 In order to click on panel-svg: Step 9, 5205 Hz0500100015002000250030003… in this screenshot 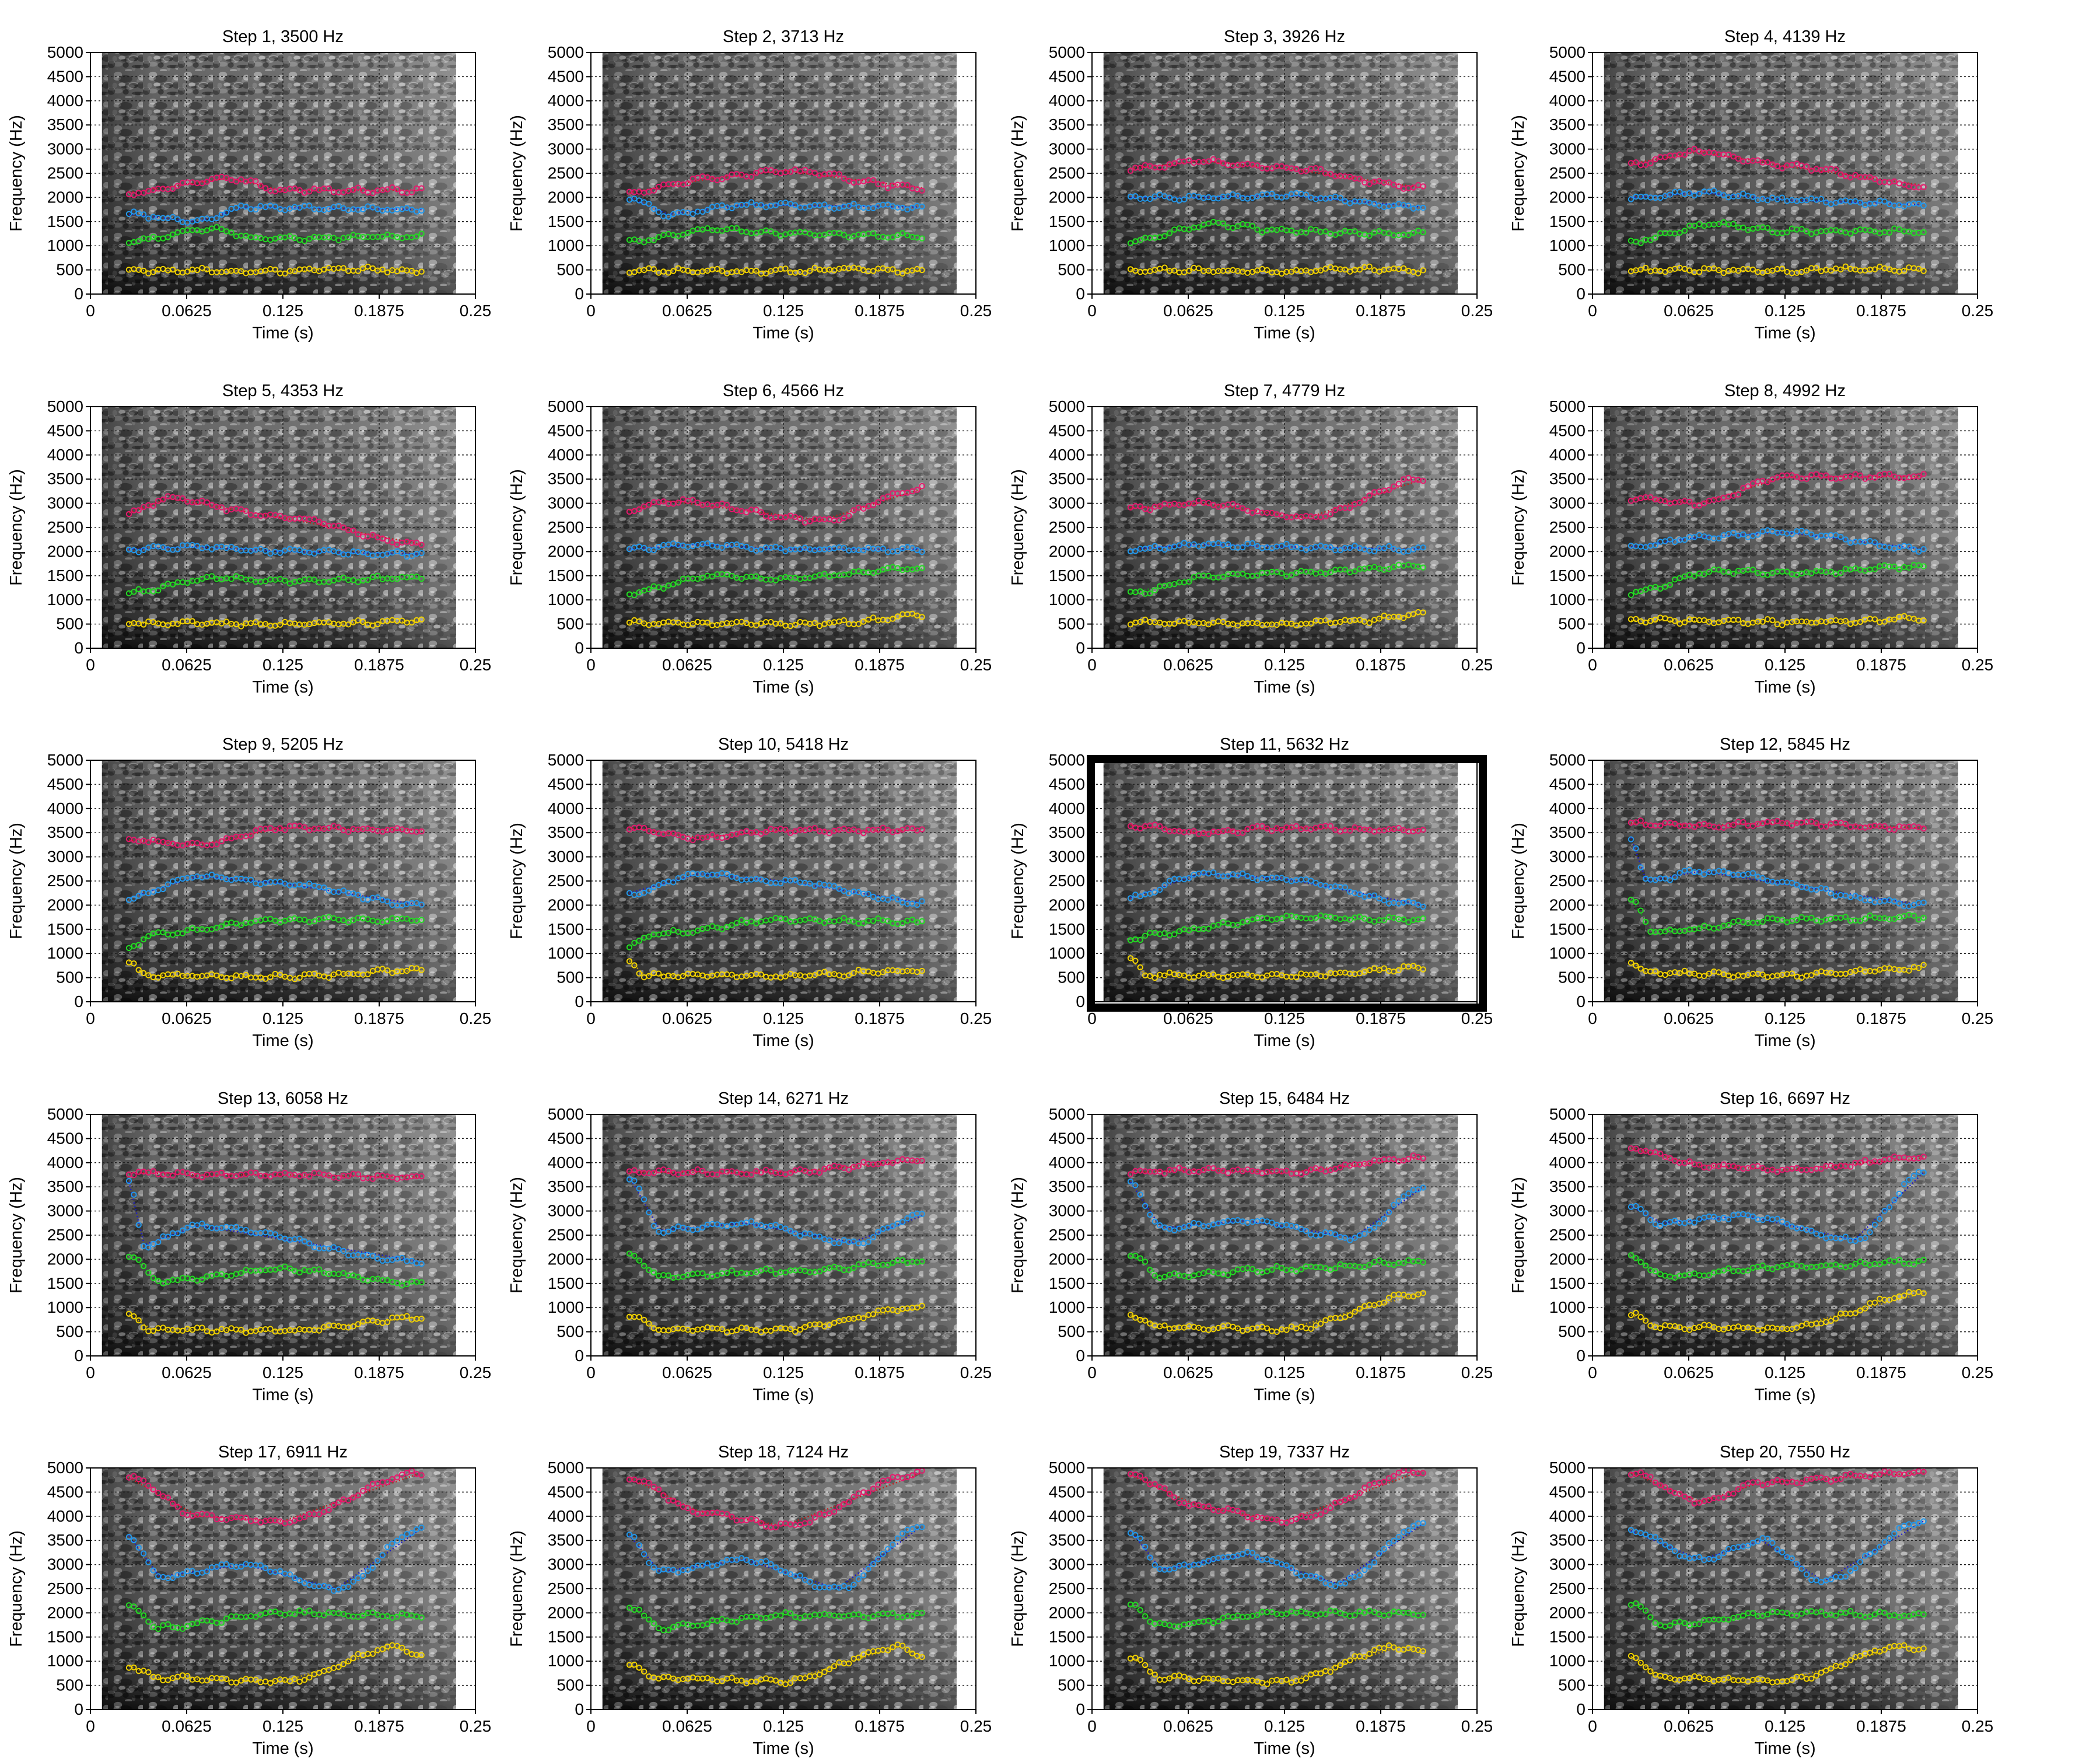, I will do `click(254, 889)`.